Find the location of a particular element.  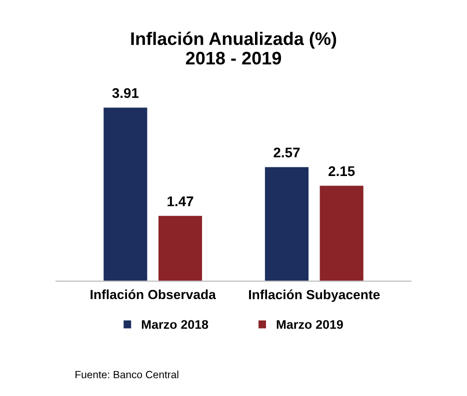

source-note: Fuente: Banco Central is located at coordinates (127, 374).